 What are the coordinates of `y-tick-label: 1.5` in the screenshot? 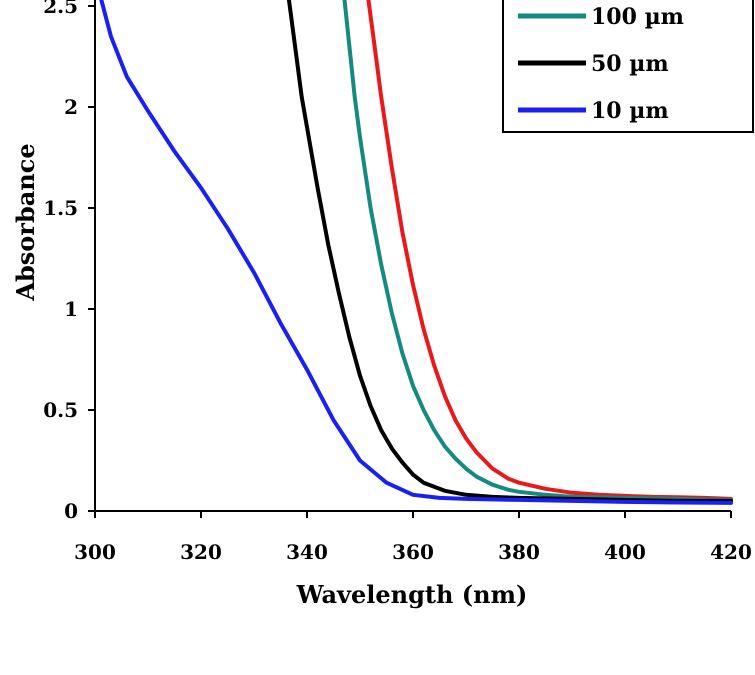 It's located at (60, 208).